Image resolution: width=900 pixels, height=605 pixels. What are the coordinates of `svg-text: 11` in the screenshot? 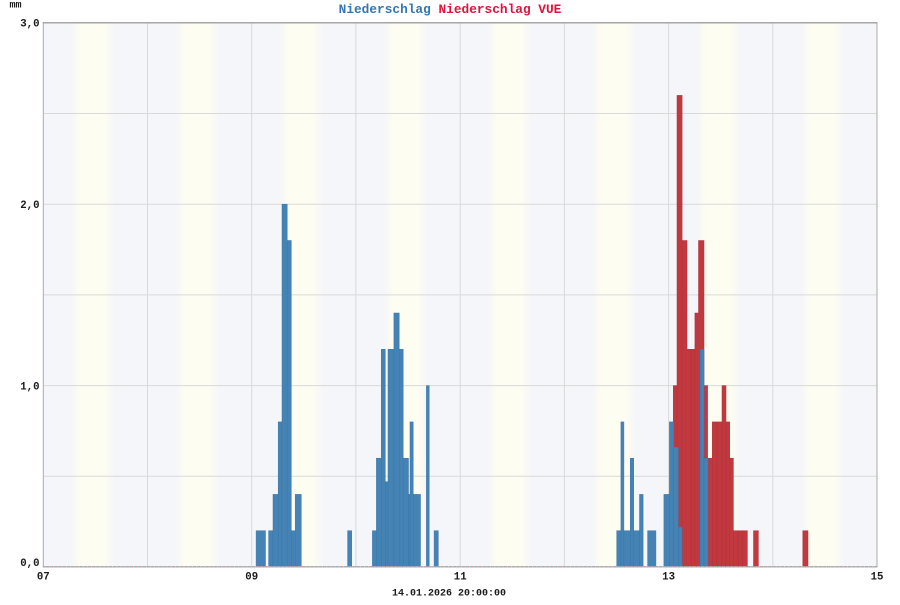 It's located at (460, 577).